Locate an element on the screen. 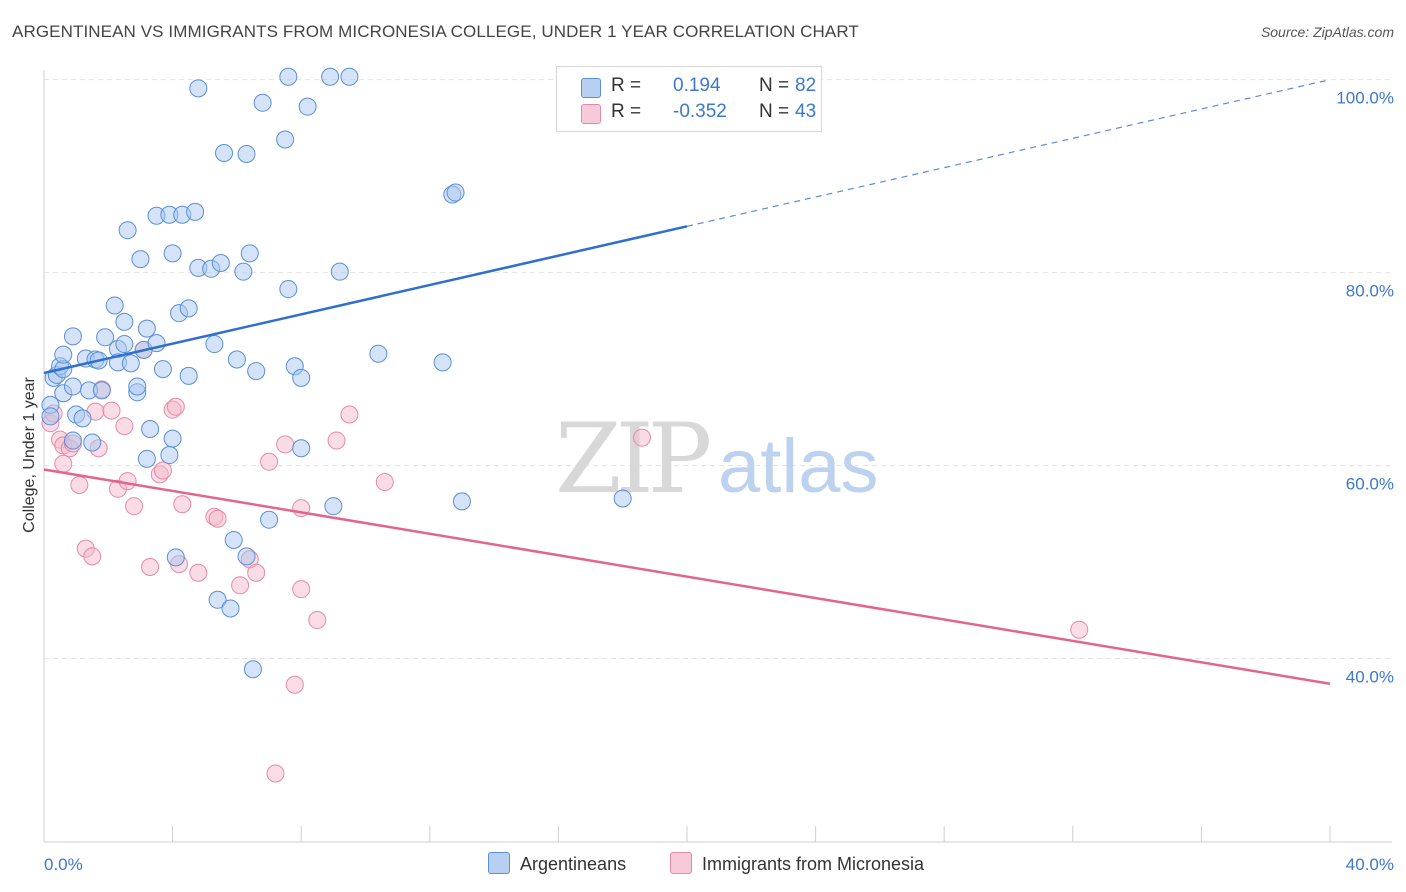 The image size is (1406, 892). bottom-legend-swatch-pink is located at coordinates (681, 863).